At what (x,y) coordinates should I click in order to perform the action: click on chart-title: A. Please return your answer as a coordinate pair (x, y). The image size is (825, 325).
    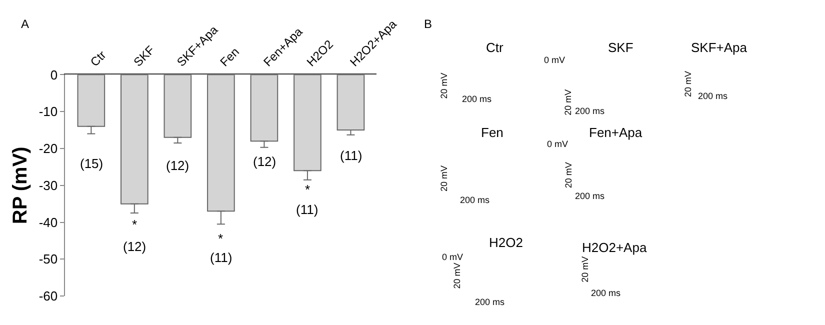
    Looking at the image, I should click on (25, 24).